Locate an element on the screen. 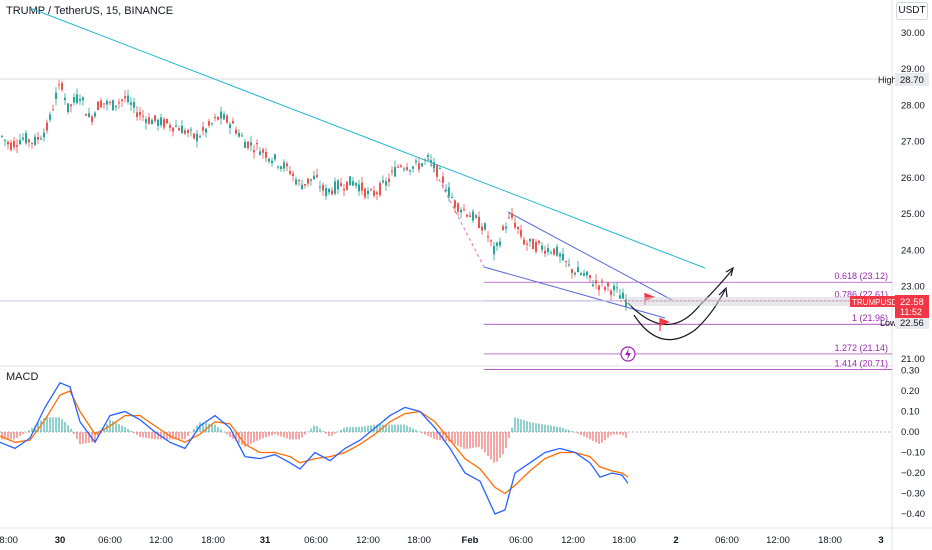 The image size is (932, 550). last-price-badge: TRUMPUSDT 22.58 11:52 is located at coordinates (889, 306).